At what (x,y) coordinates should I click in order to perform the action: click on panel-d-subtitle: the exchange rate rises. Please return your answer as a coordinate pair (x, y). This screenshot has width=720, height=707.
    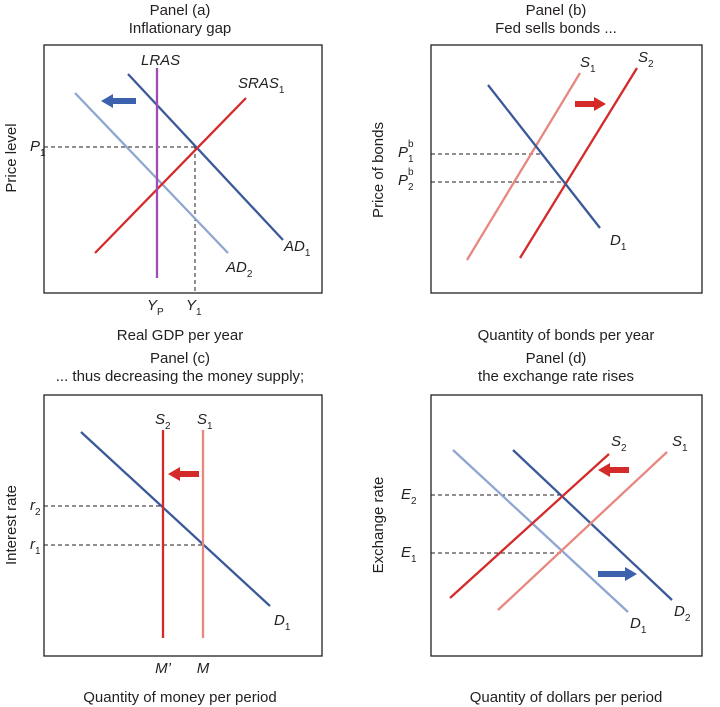
    Looking at the image, I should click on (556, 376).